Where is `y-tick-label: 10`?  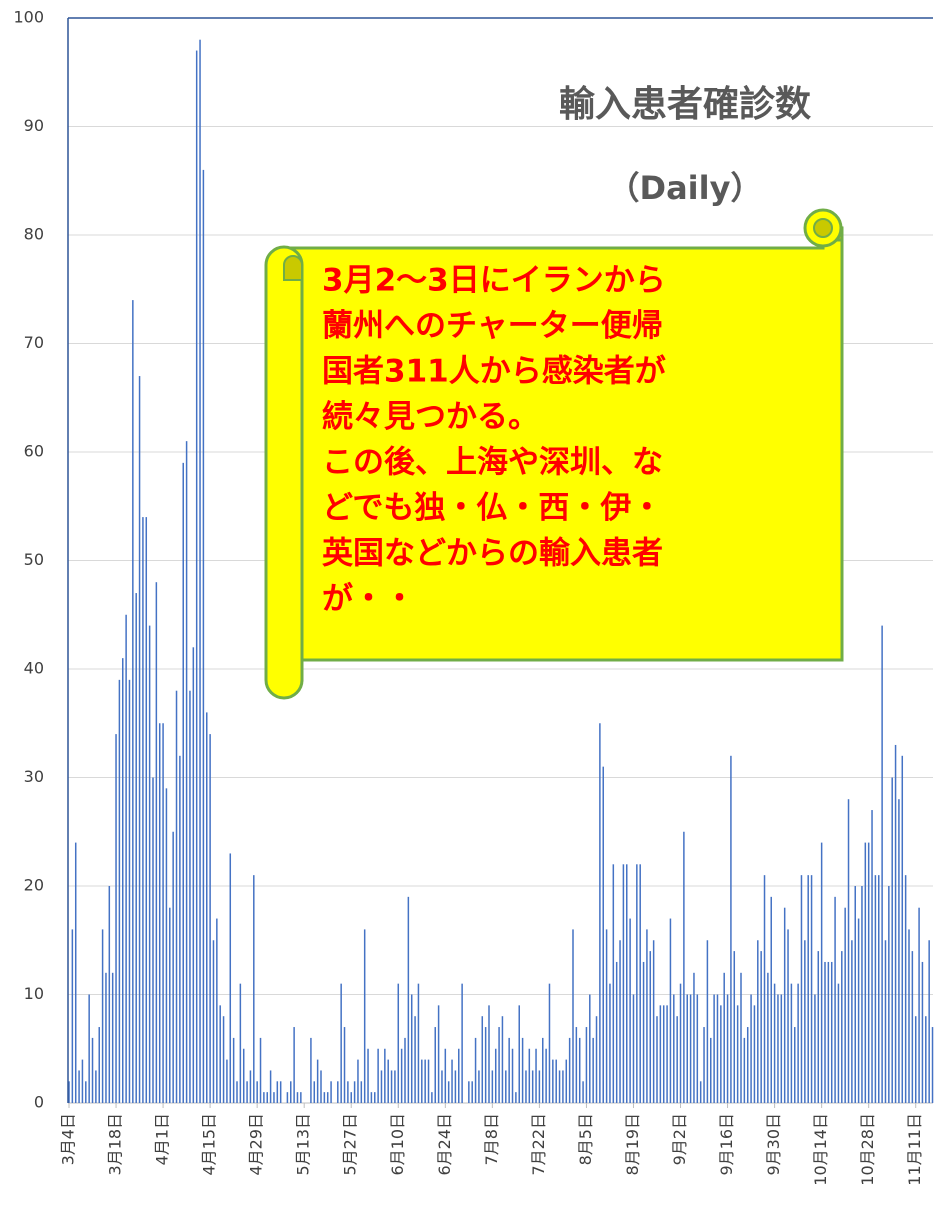
y-tick-label: 10 is located at coordinates (34, 993).